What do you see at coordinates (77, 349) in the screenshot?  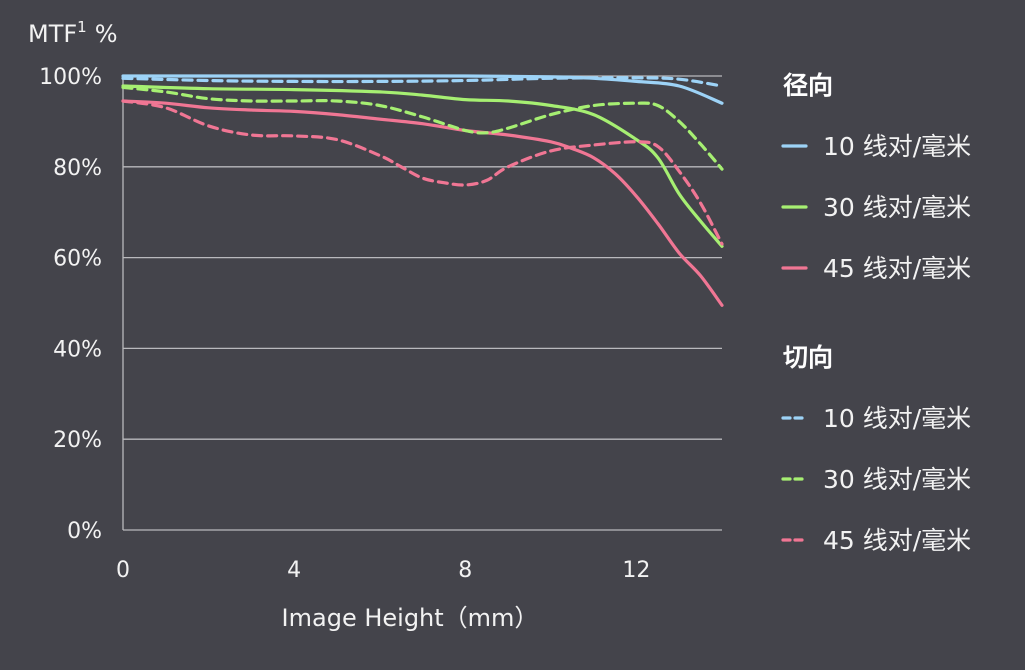 I see `y-tick-label: 40%` at bounding box center [77, 349].